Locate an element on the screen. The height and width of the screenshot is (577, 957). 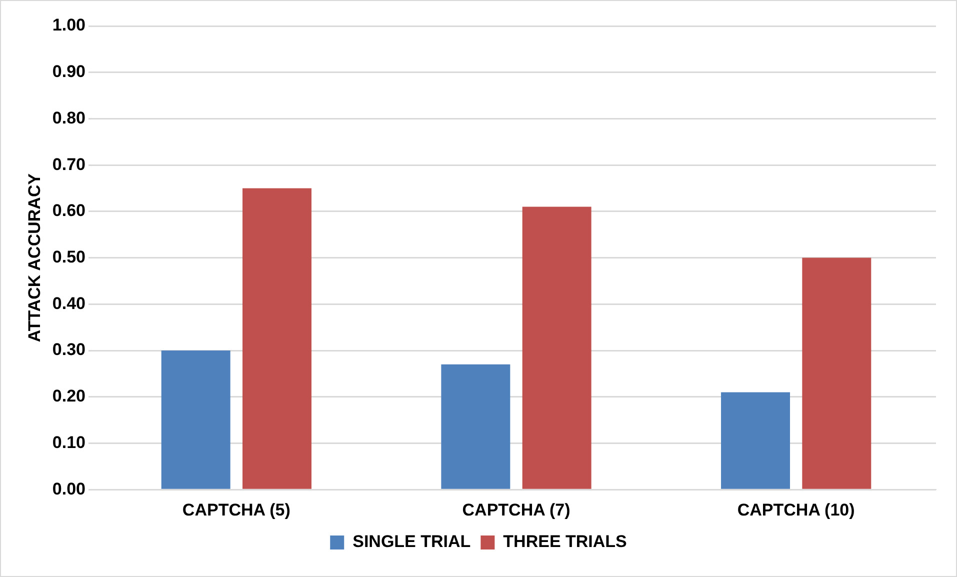
x-tick-label: CAPTCHA (10) is located at coordinates (796, 510).